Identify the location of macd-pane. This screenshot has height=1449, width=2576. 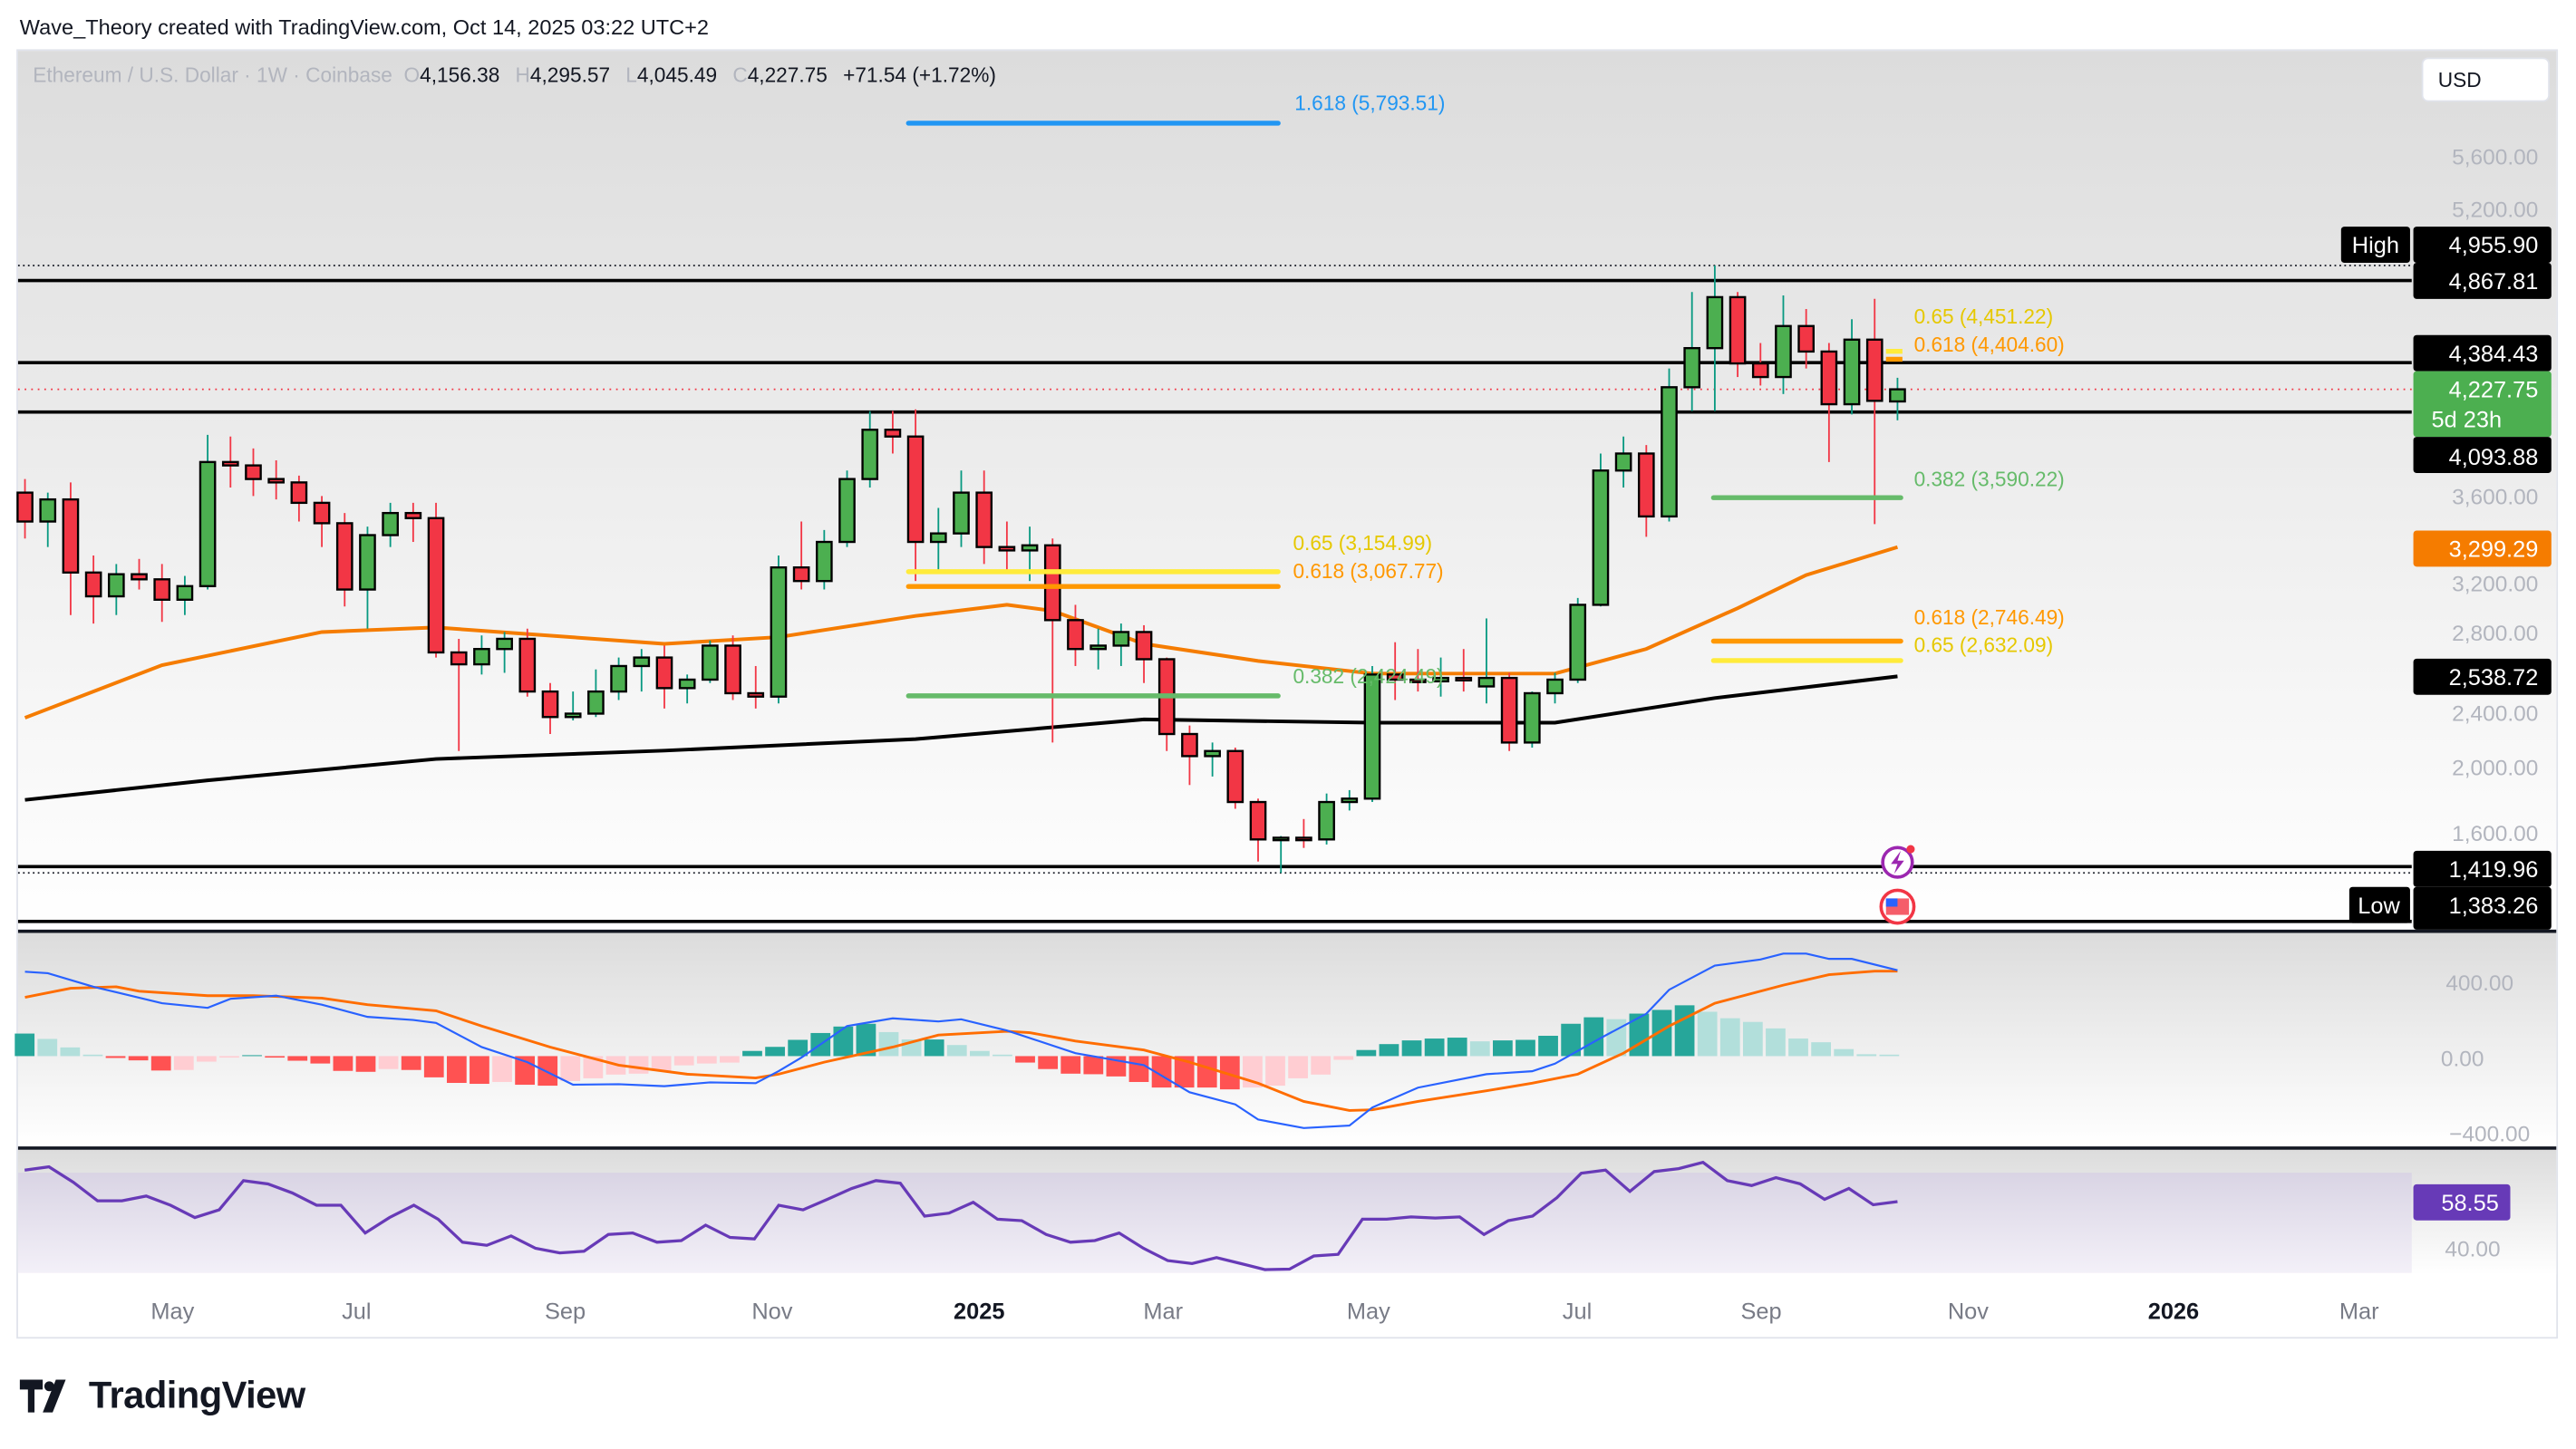
(1287, 1039).